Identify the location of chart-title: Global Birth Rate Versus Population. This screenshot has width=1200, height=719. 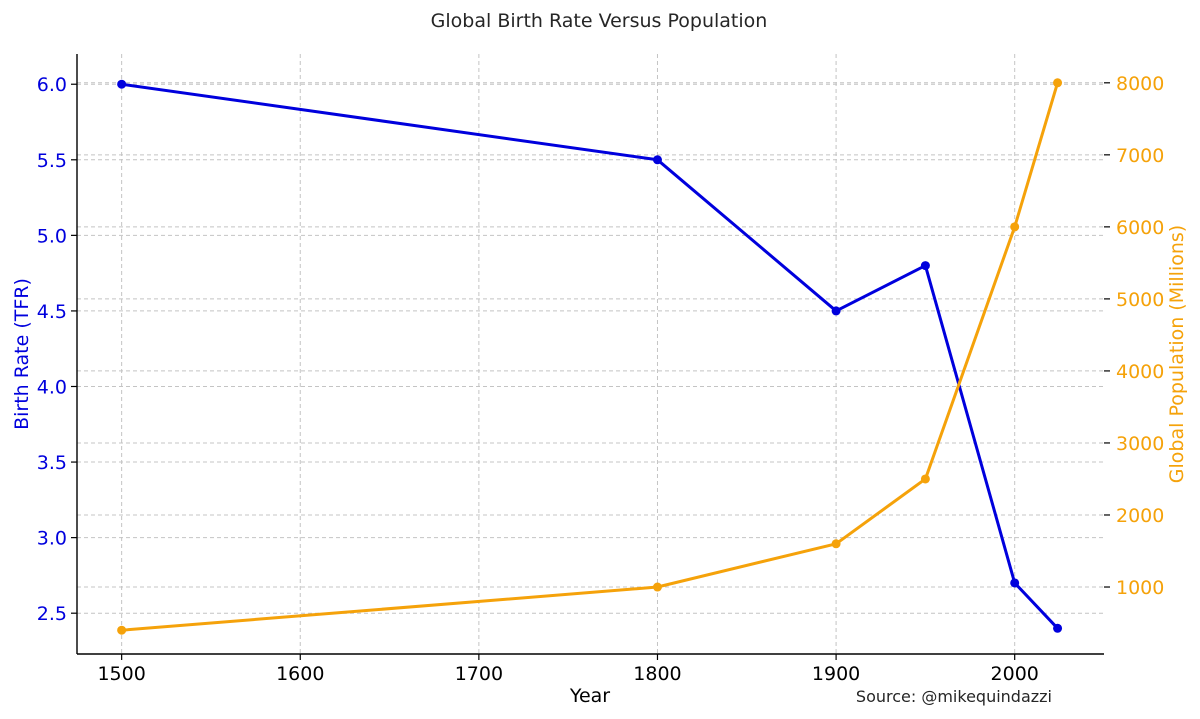
(599, 21).